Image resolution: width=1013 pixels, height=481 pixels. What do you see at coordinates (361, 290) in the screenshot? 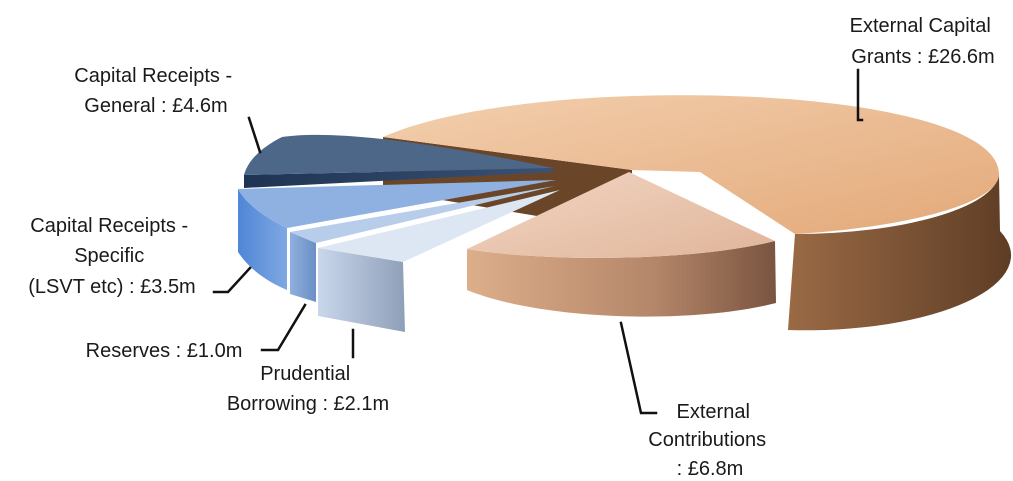
I see `slice-prudential-borrowing-side` at bounding box center [361, 290].